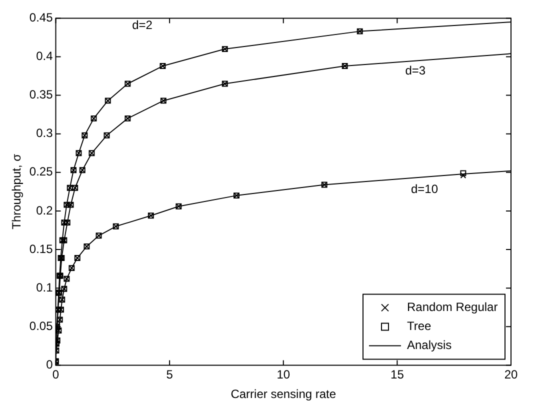 This screenshot has height=412, width=533. I want to click on annotation: d=2, so click(142, 25).